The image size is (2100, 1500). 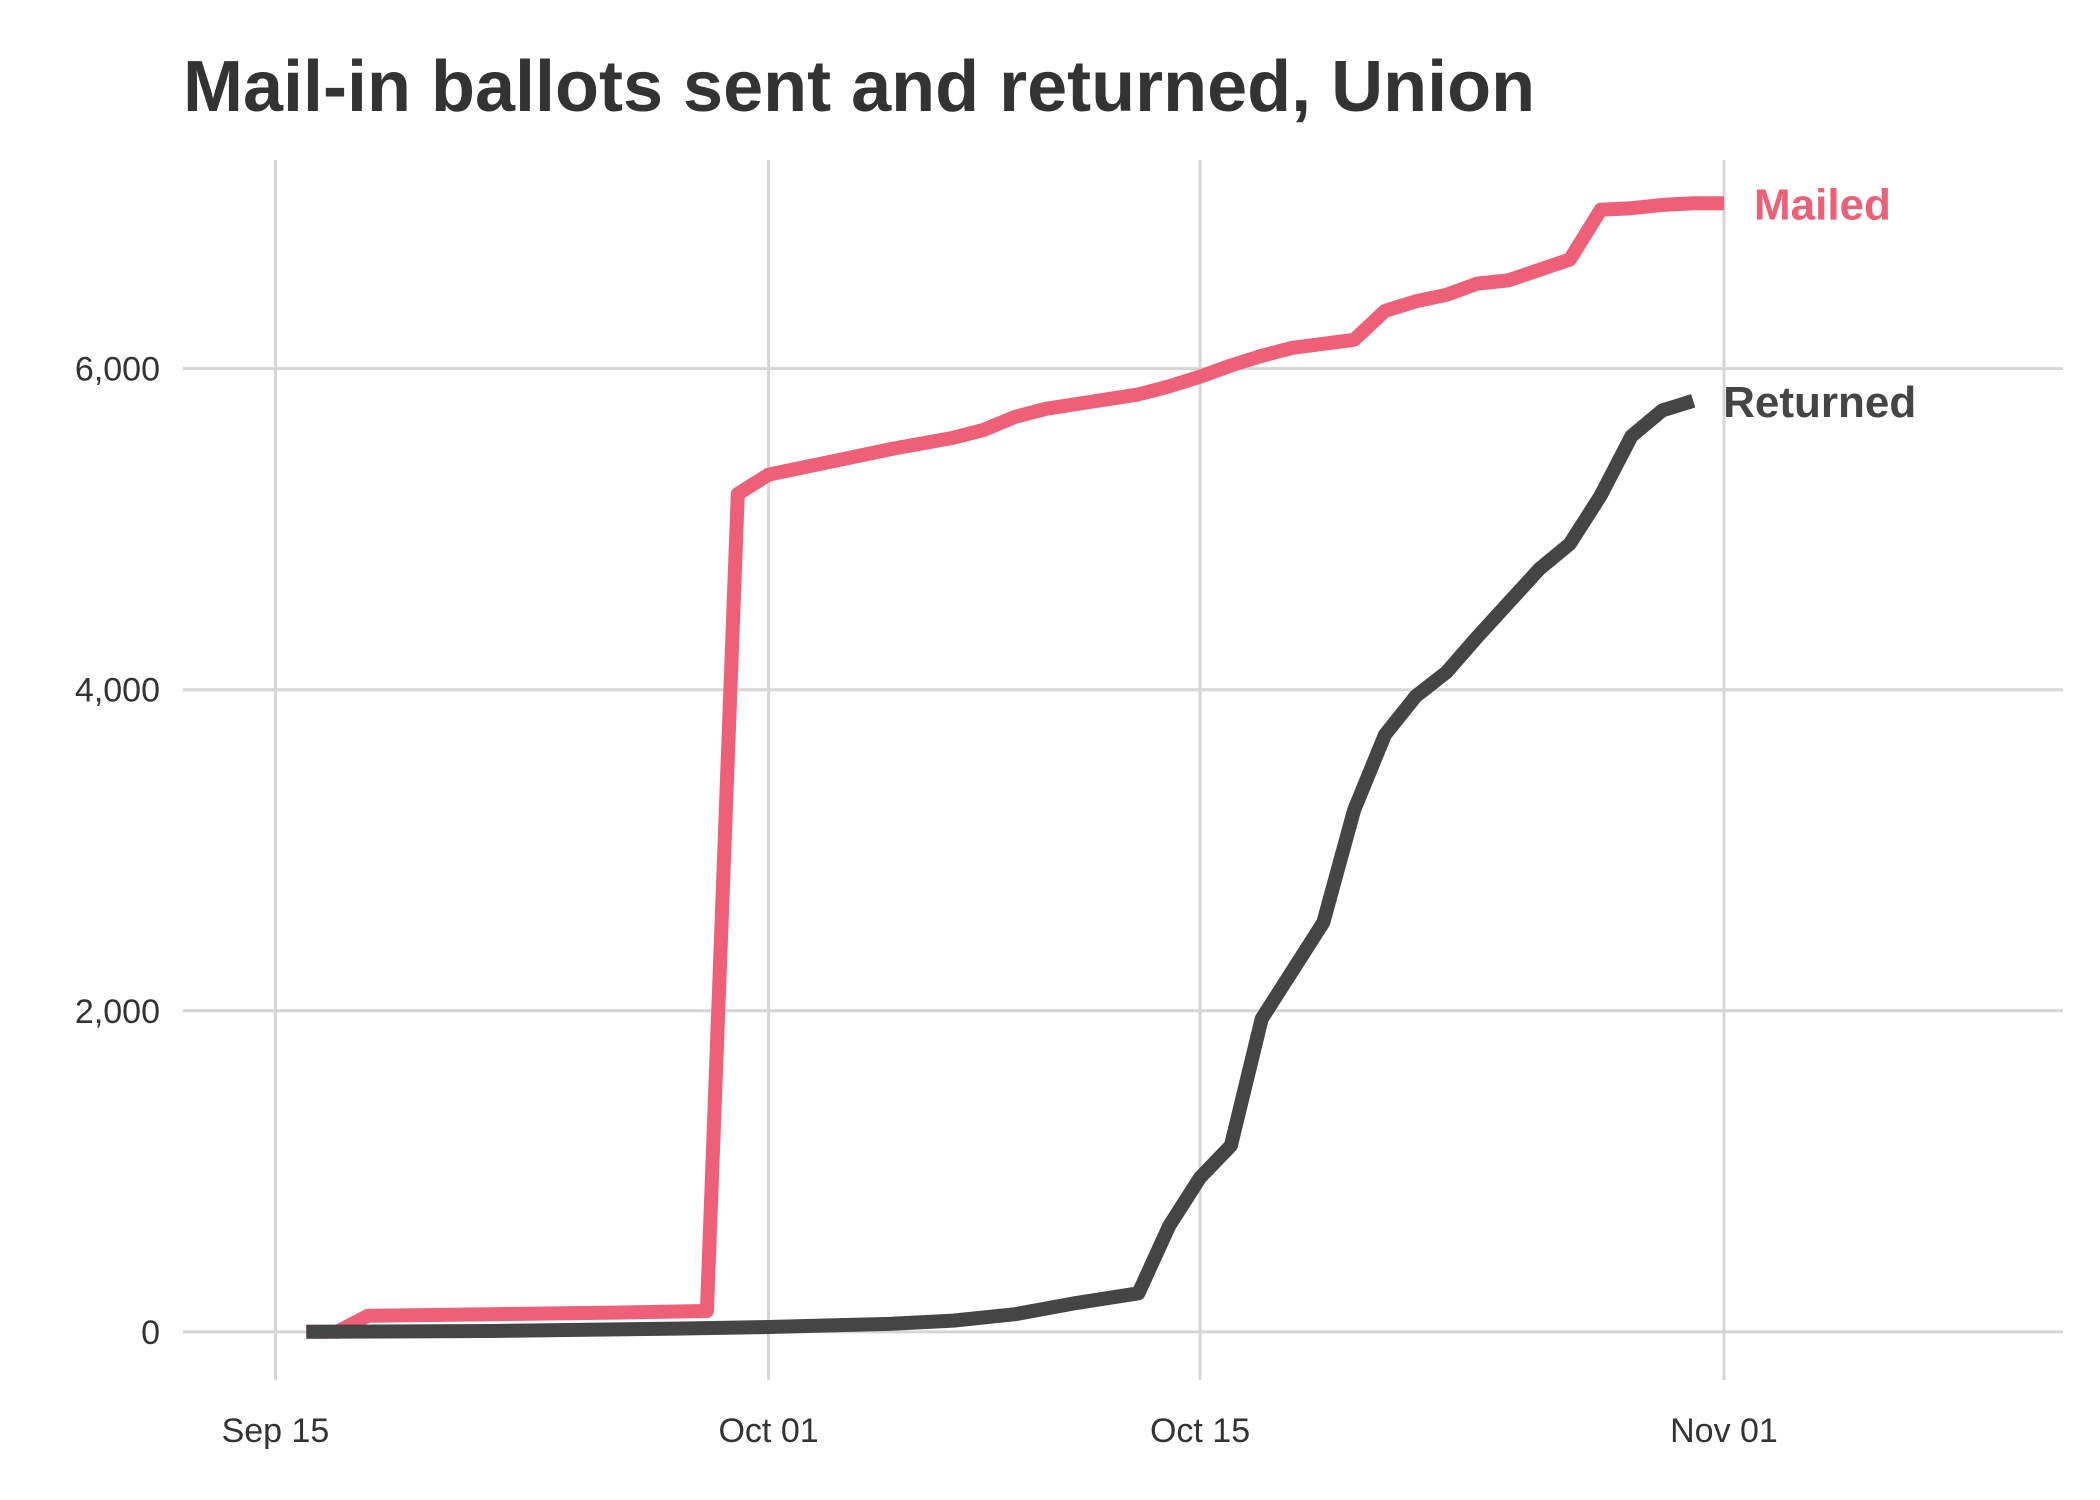 I want to click on x-axis-tick-labels: Sep 15 Oct 01 Oct 15 Nov 01, so click(x=1000, y=1431).